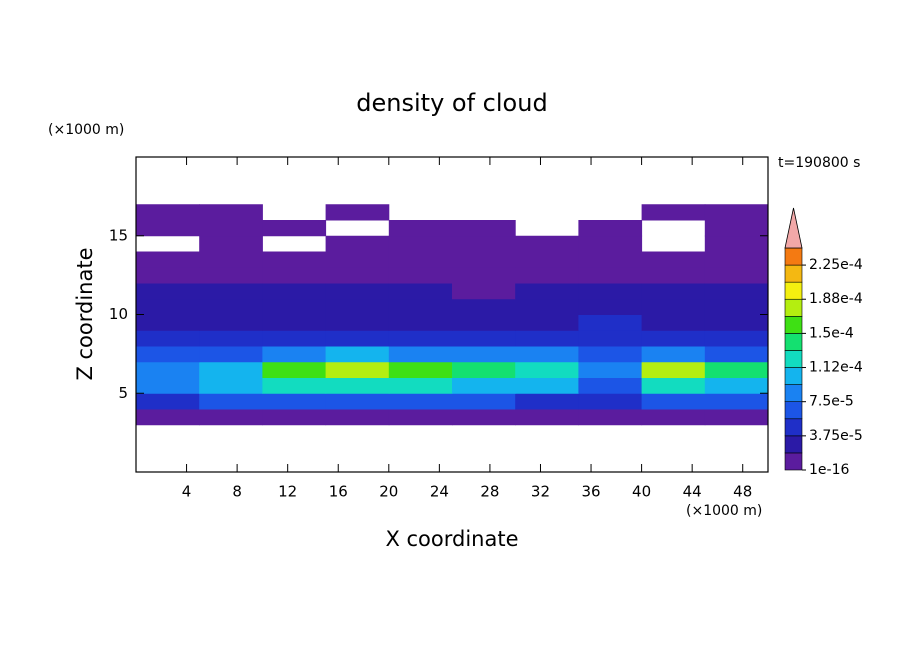 This screenshot has width=904, height=654. I want to click on x-tick-label: 8, so click(237, 492).